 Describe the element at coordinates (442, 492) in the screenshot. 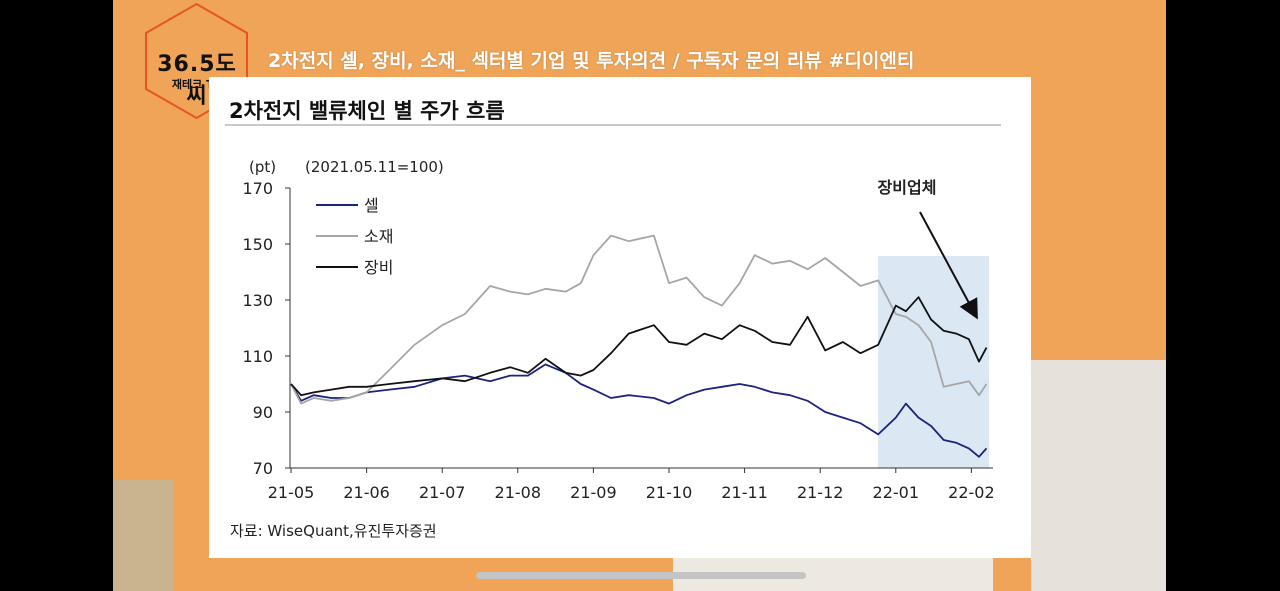

I see `x-tick-label: 21-07` at that location.